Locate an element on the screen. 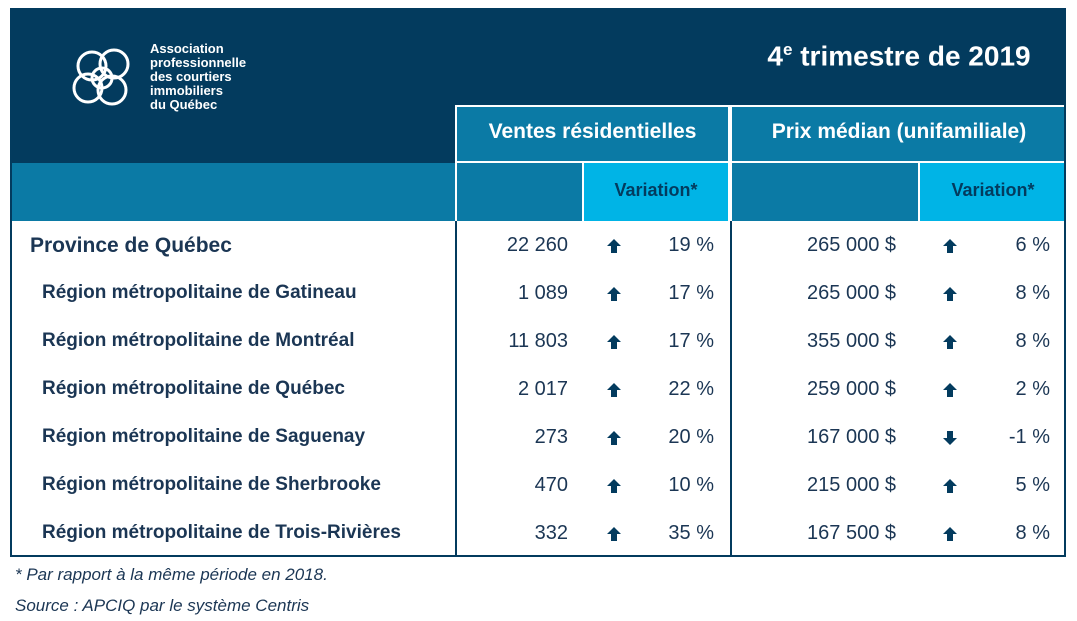 Image resolution: width=1077 pixels, height=621 pixels. logo-mark is located at coordinates (101, 77).